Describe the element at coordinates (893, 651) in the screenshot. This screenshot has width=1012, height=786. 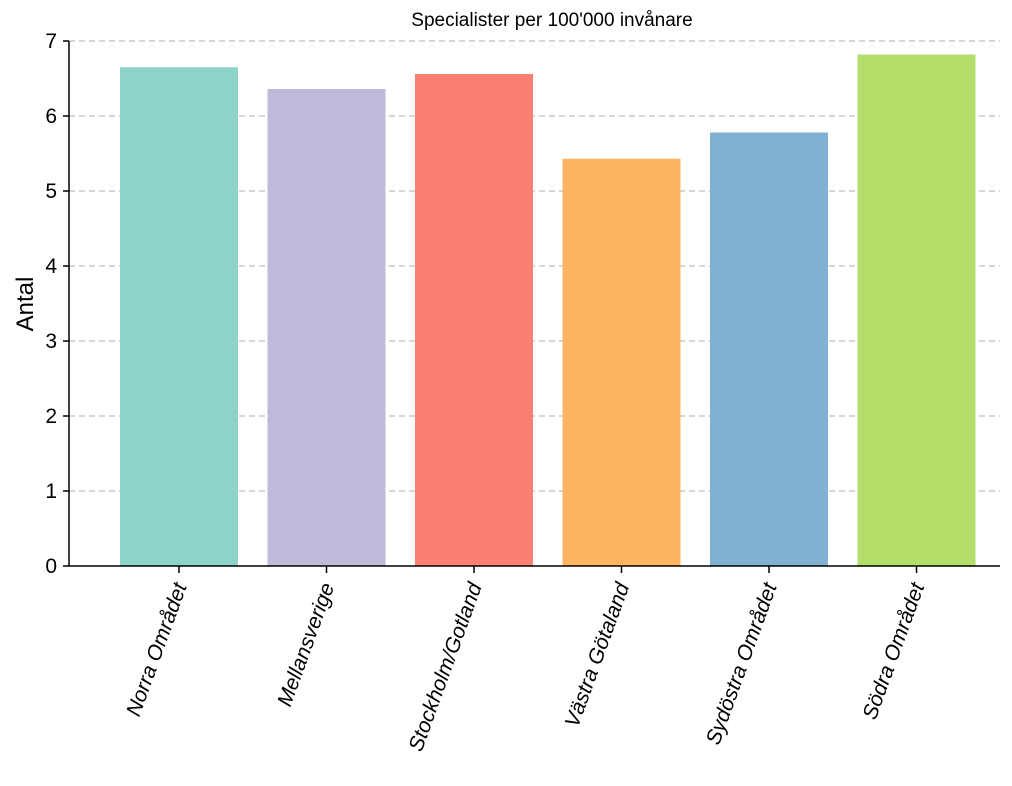
I see `x-tick-label: Södra Området` at that location.